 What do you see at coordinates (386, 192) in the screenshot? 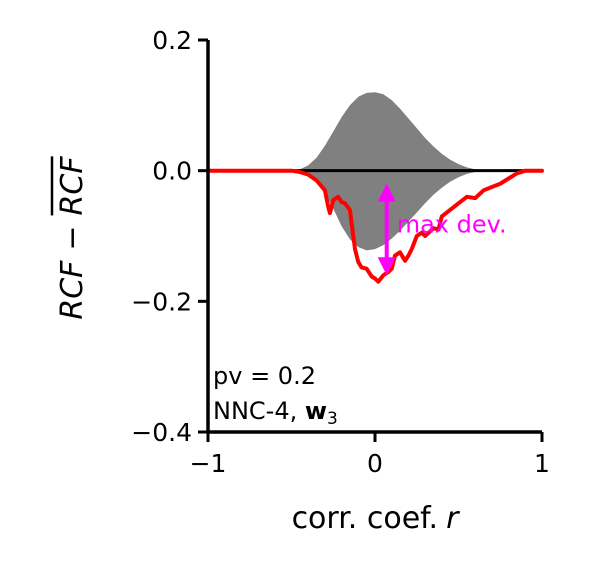
I see `max-dev-arrow-head-top` at bounding box center [386, 192].